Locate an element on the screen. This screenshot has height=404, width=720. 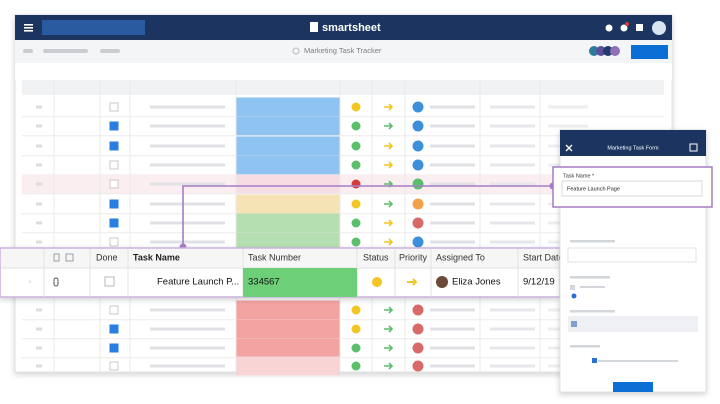
submit-button is located at coordinates (633, 387).